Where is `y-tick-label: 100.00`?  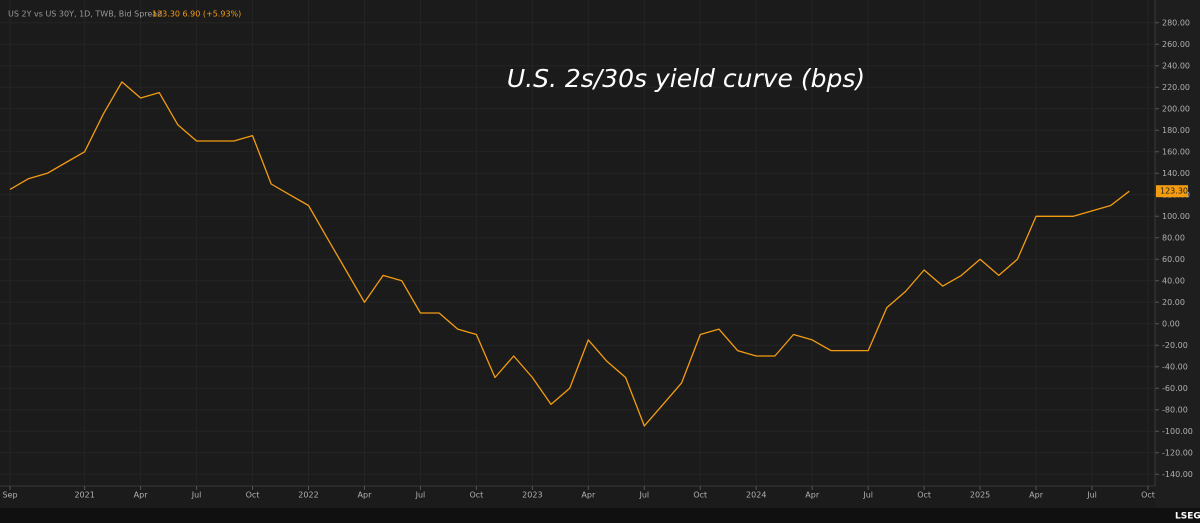 y-tick-label: 100.00 is located at coordinates (1176, 216).